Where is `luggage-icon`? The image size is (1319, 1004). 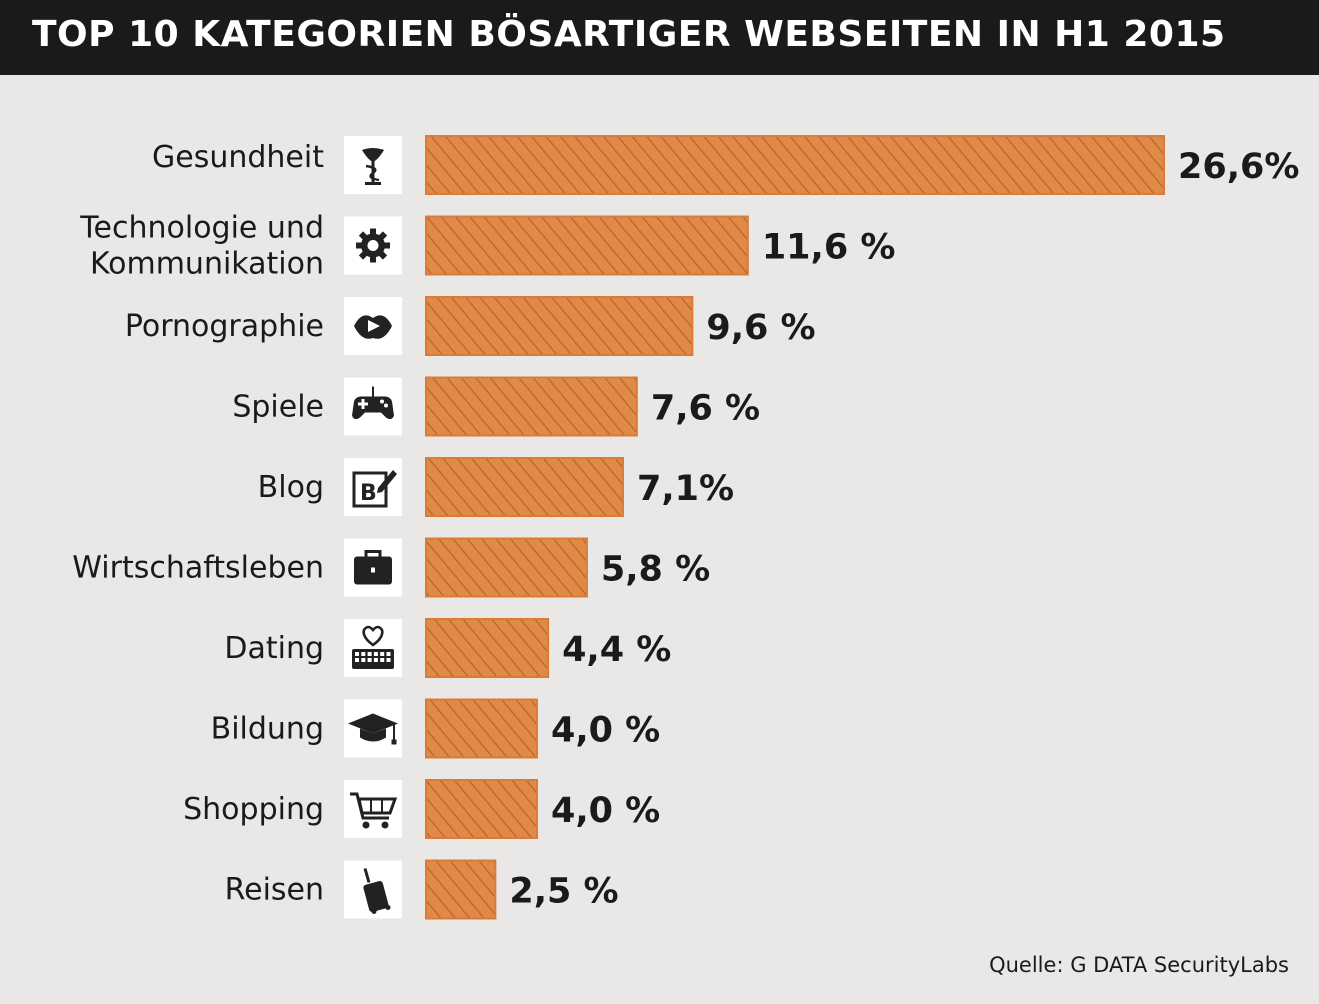
luggage-icon is located at coordinates (373, 889).